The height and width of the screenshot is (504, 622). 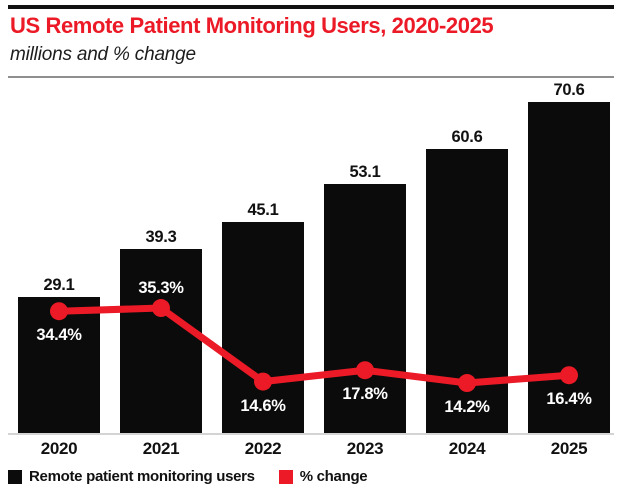 I want to click on legend: Remote patient monitoring users % change, so click(x=188, y=476).